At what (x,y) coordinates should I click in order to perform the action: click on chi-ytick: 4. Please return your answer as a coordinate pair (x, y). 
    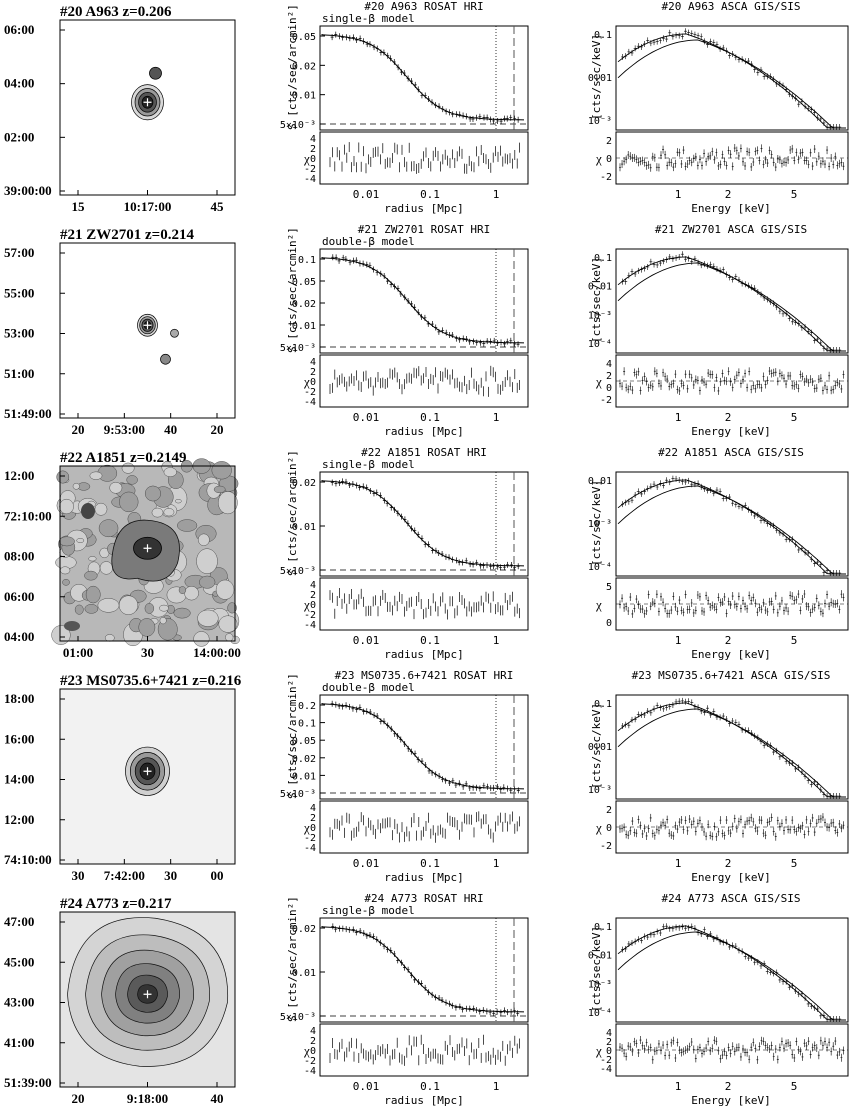
    Looking at the image, I should click on (313, 139).